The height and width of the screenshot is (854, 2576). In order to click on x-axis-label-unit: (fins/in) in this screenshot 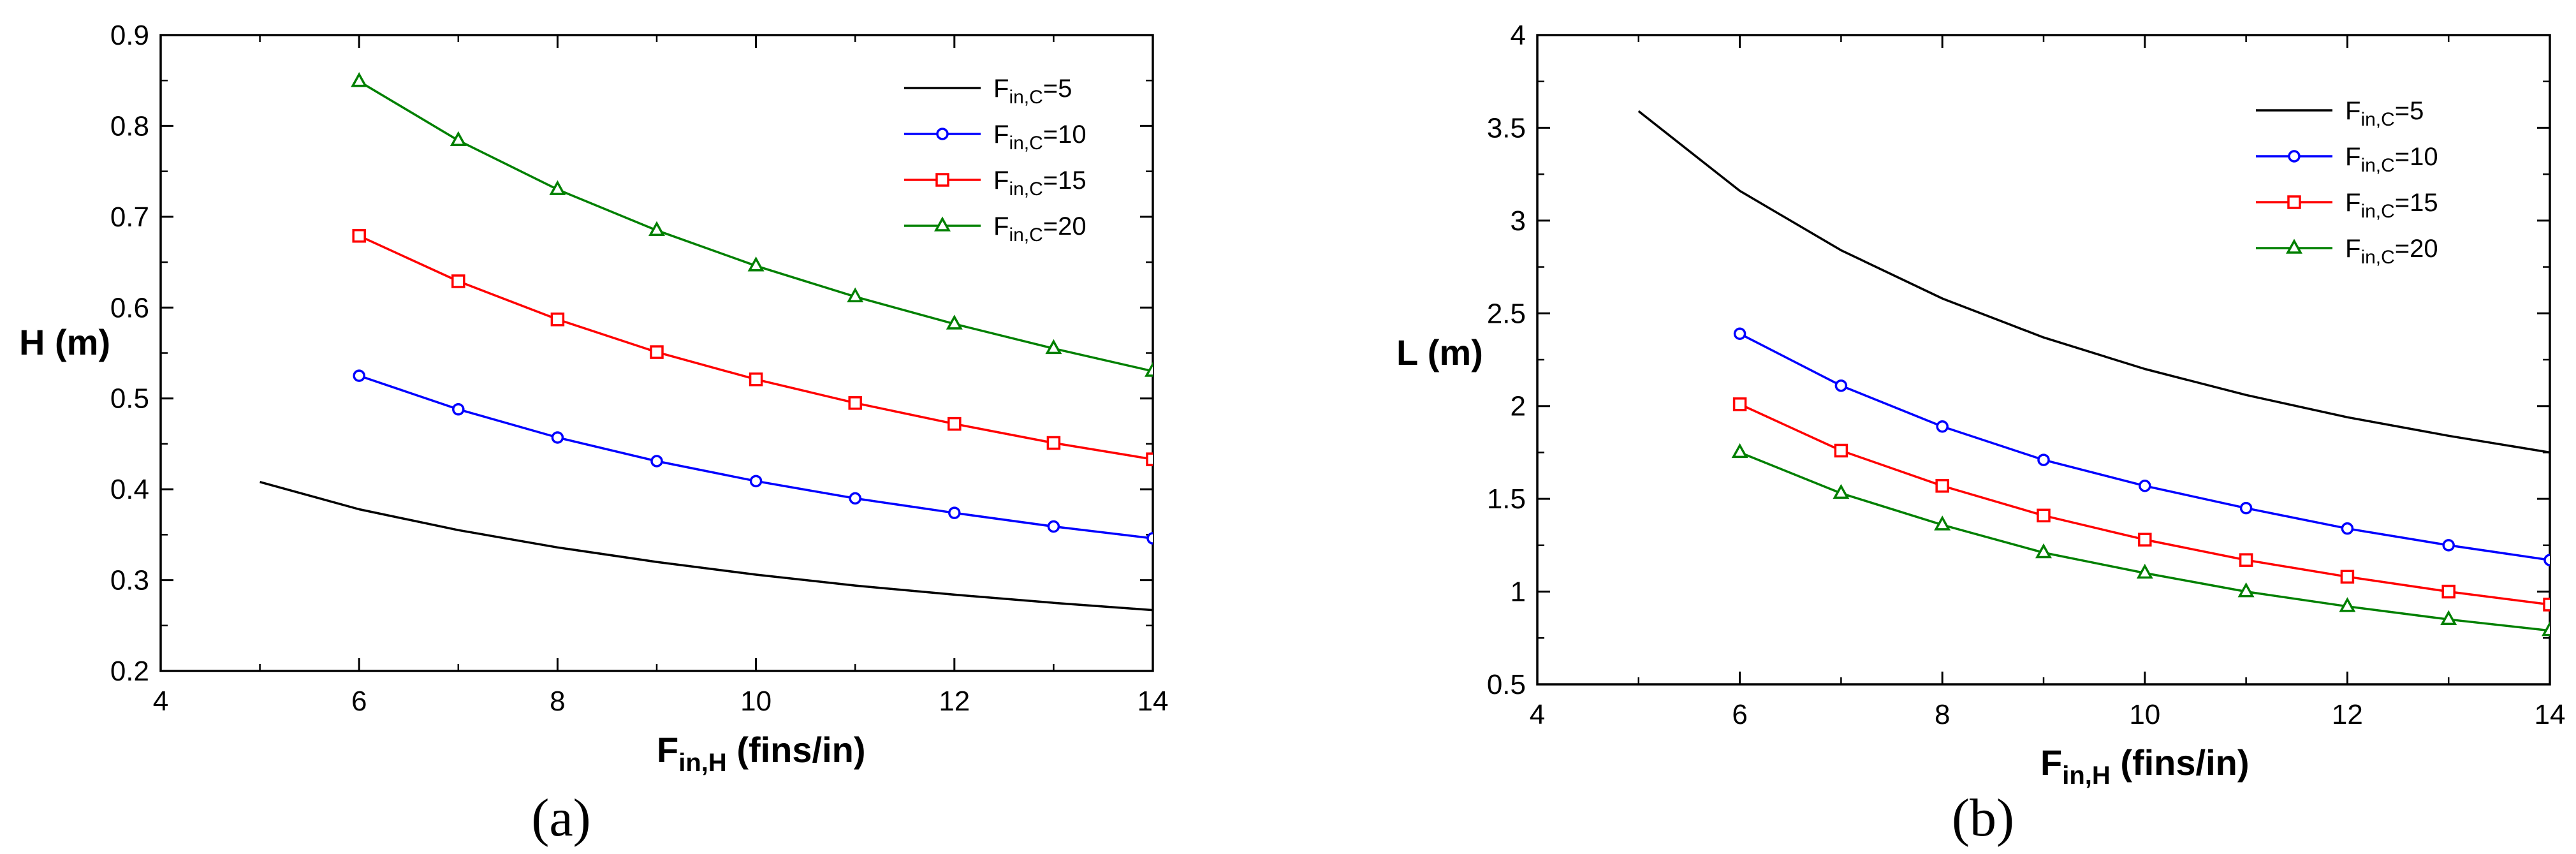, I will do `click(797, 750)`.